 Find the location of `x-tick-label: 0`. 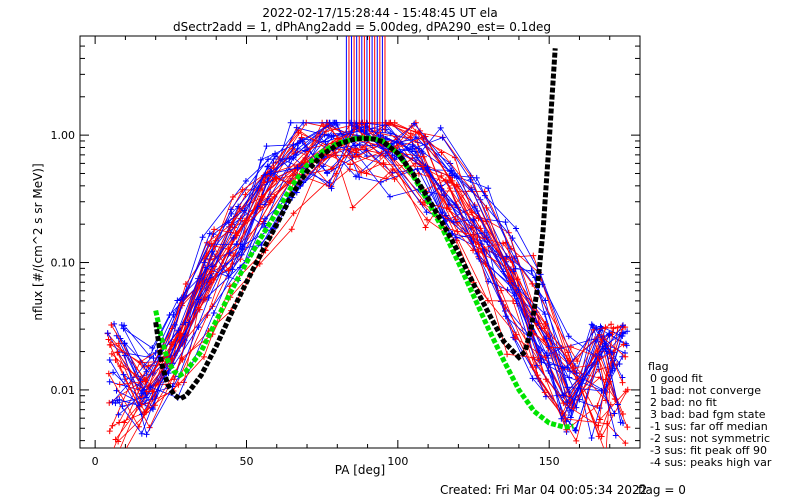

x-tick-label: 0 is located at coordinates (95, 461).